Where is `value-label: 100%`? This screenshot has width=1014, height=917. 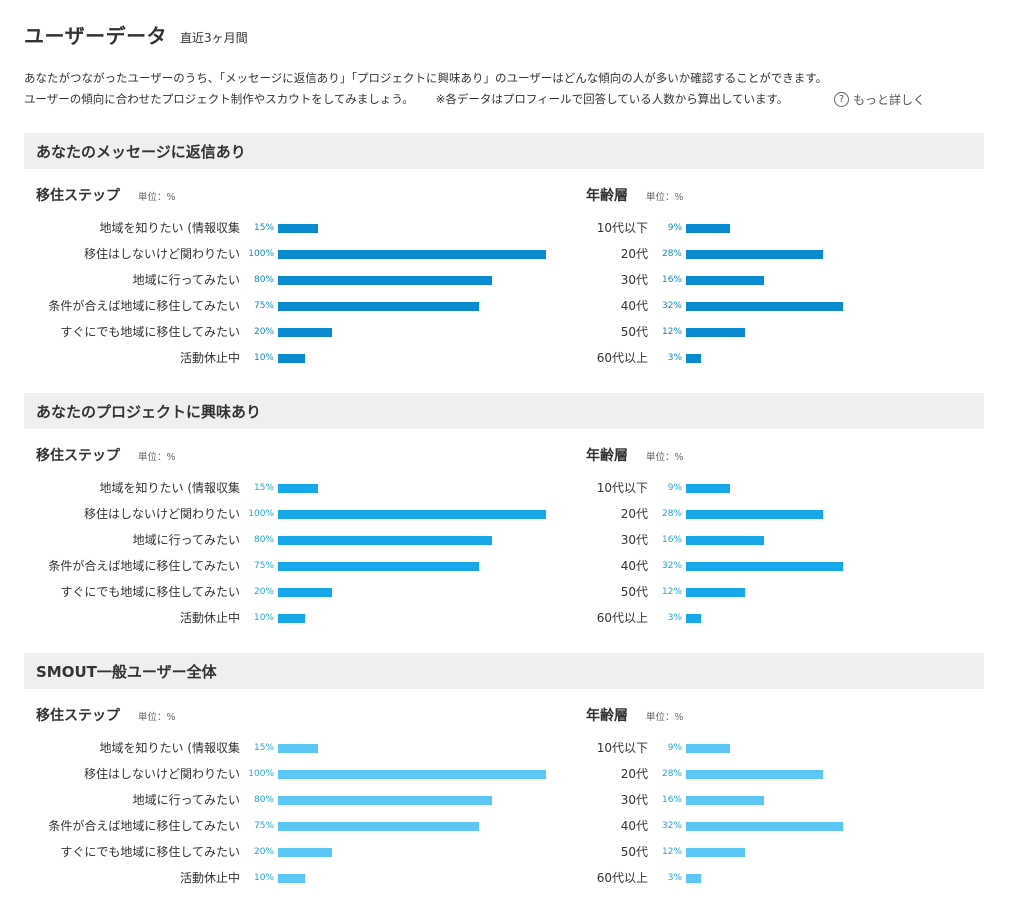
value-label: 100% is located at coordinates (261, 514).